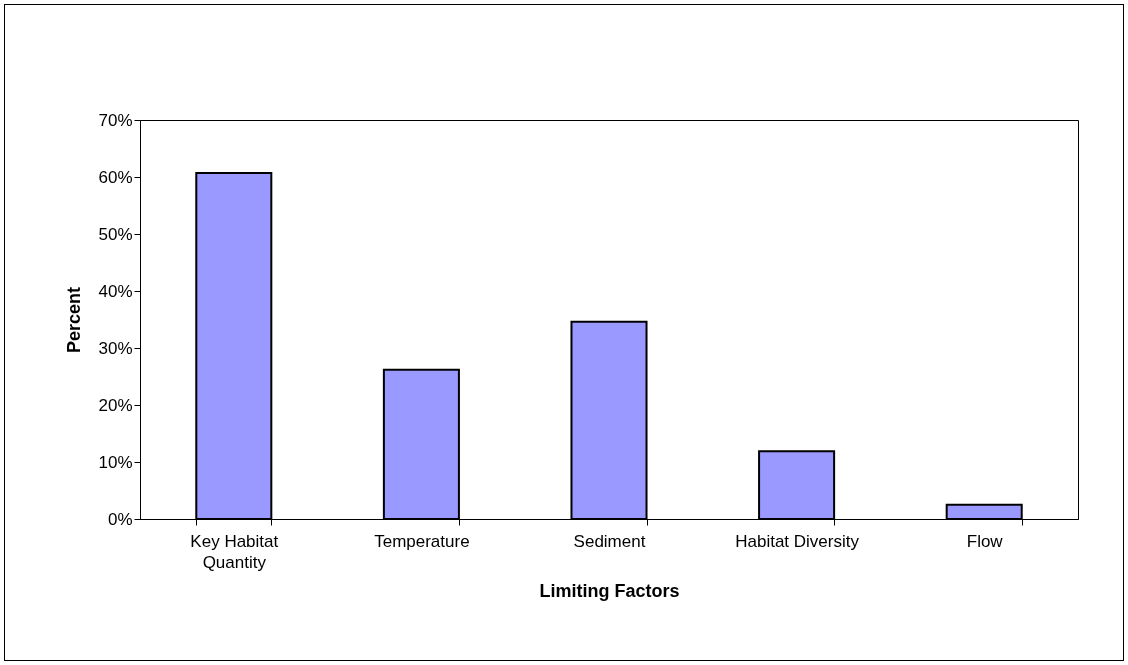  Describe the element at coordinates (609, 590) in the screenshot. I see `x-axis-title: Limiting Factors` at that location.